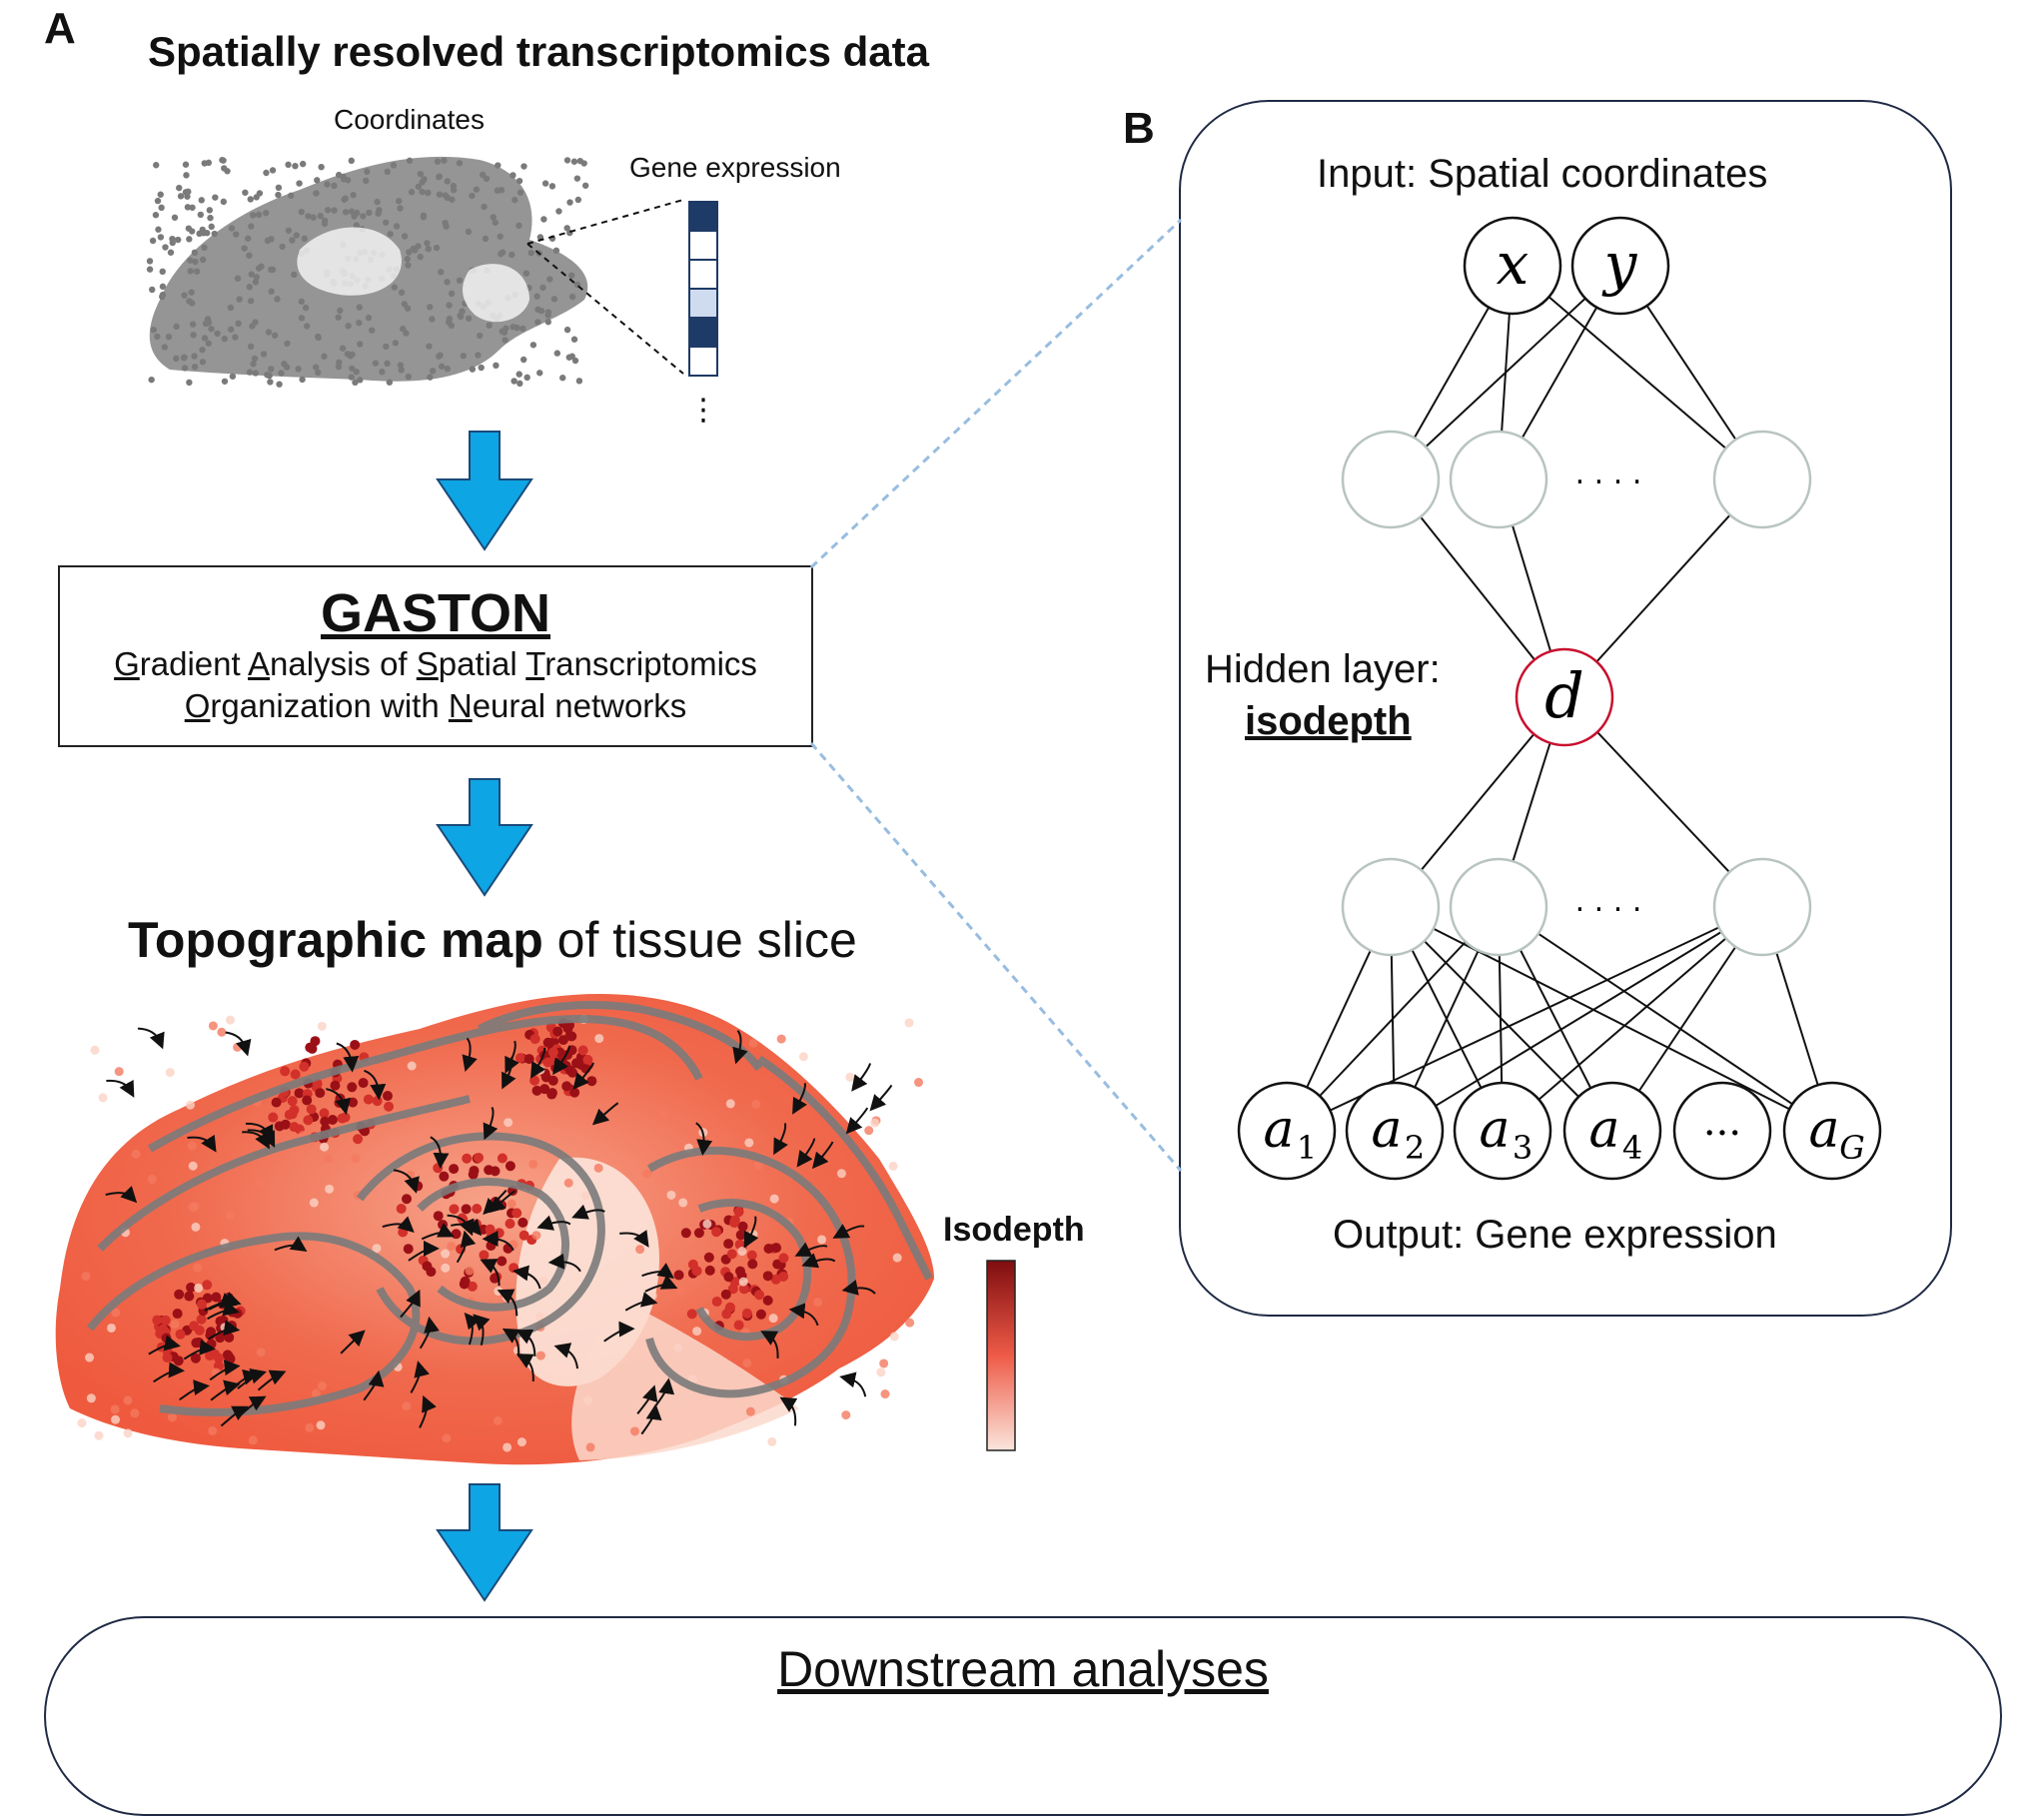 The height and width of the screenshot is (1816, 2044). I want to click on output-label: Output: Gene expression, so click(1555, 1235).